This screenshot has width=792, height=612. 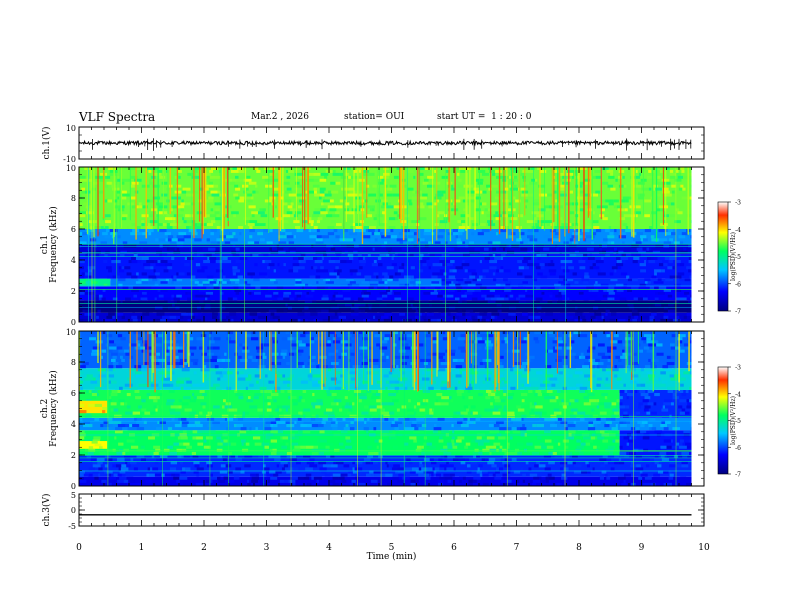 I want to click on ch1-spectrogram-ylabel: Frequency (kHz), so click(x=53, y=244).